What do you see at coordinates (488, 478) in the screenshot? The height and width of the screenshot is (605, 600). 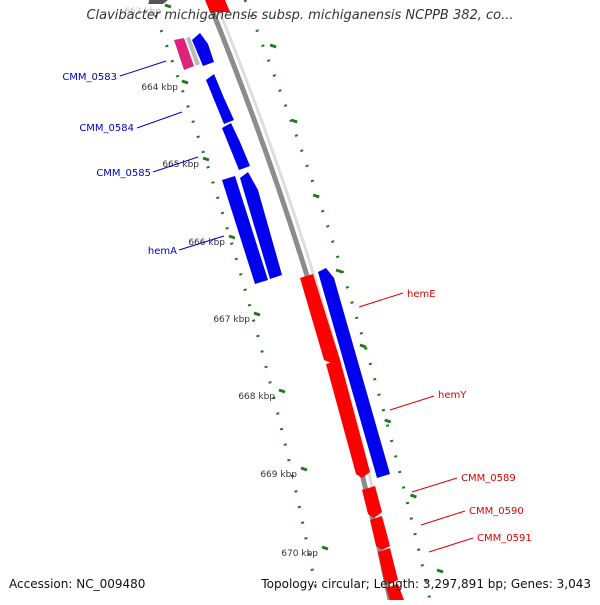 I see `gene-label-cmm-0589: CMM_0589` at bounding box center [488, 478].